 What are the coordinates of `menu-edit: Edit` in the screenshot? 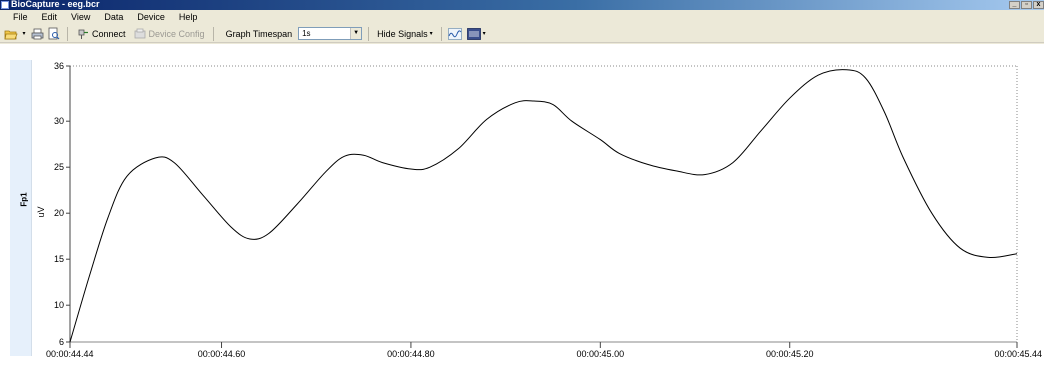 It's located at (49, 17).